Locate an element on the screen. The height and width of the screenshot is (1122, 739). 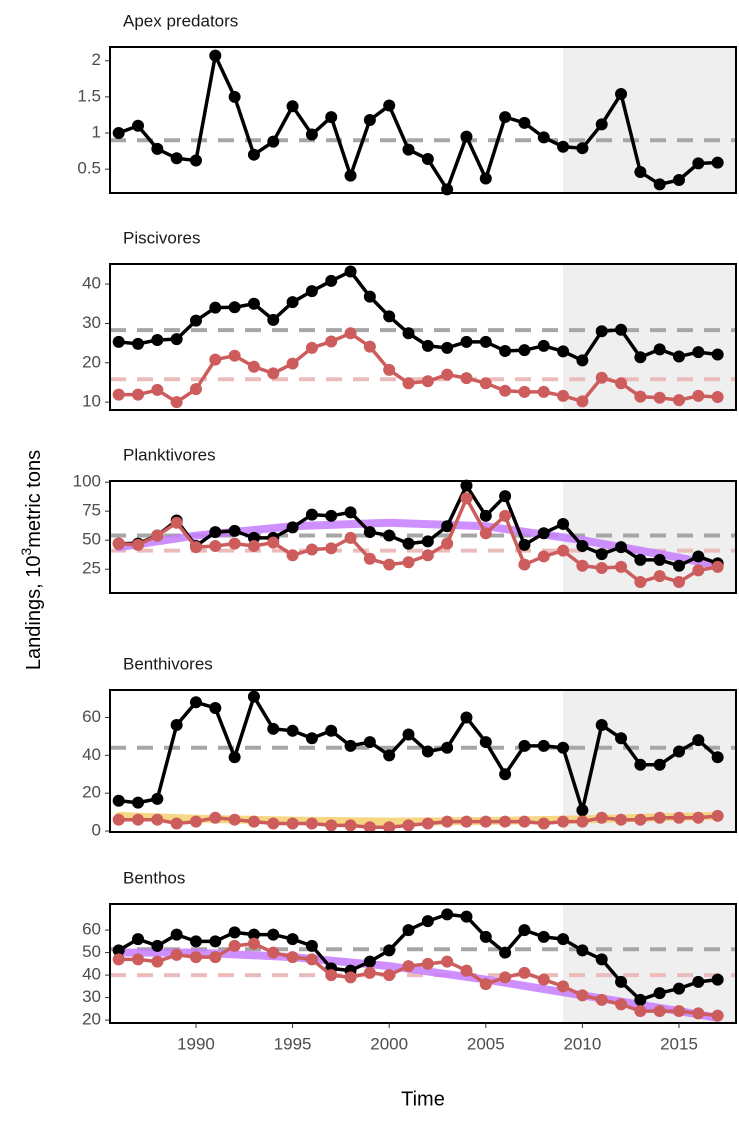
panel-title: Benthivores is located at coordinates (168, 663).